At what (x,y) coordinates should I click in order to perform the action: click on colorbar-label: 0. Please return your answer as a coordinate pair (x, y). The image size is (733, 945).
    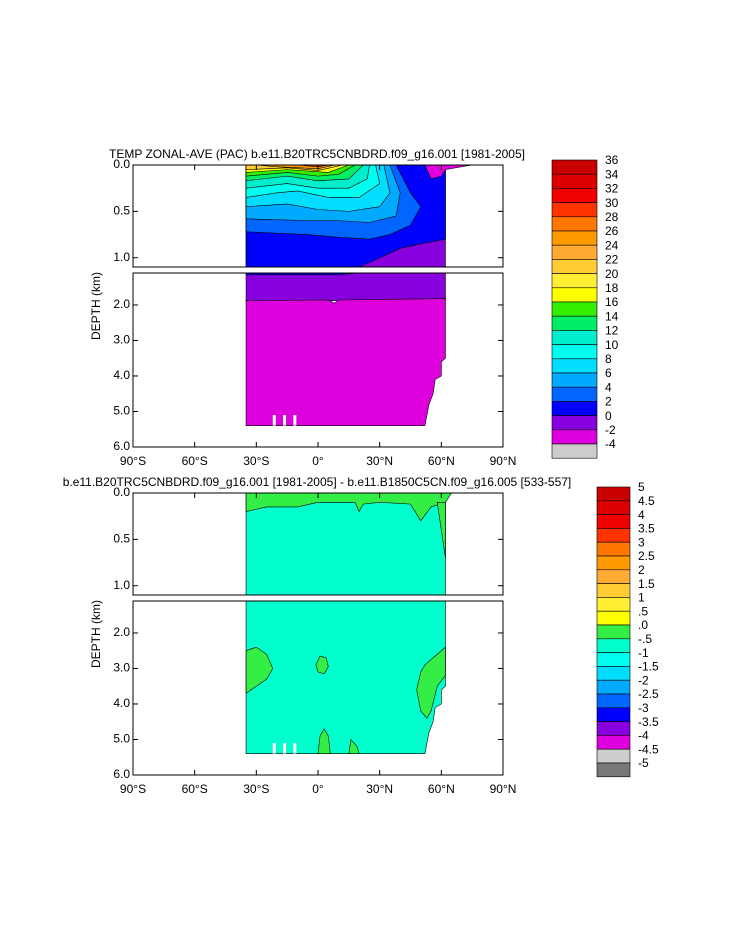
    Looking at the image, I should click on (608, 416).